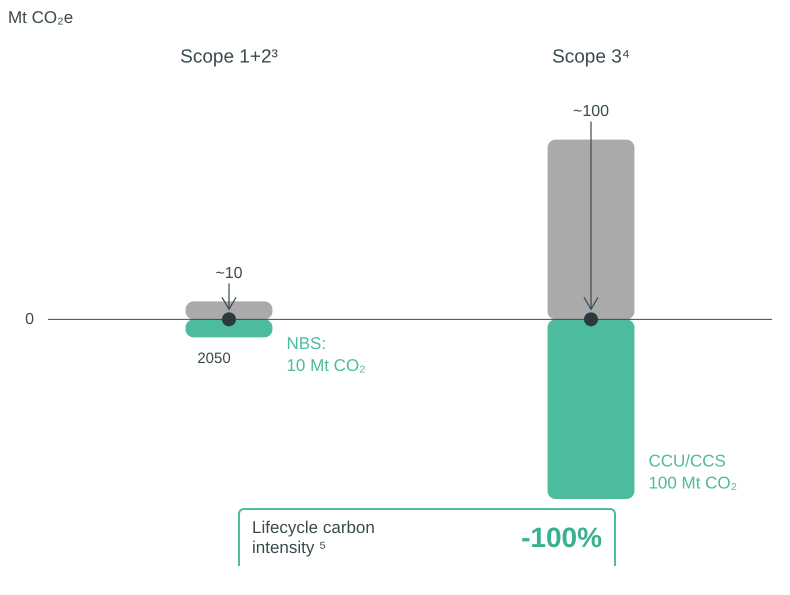 This screenshot has height=595, width=790. Describe the element at coordinates (314, 538) in the screenshot. I see `text: Lifecycle carbon intensity ⁵` at that location.